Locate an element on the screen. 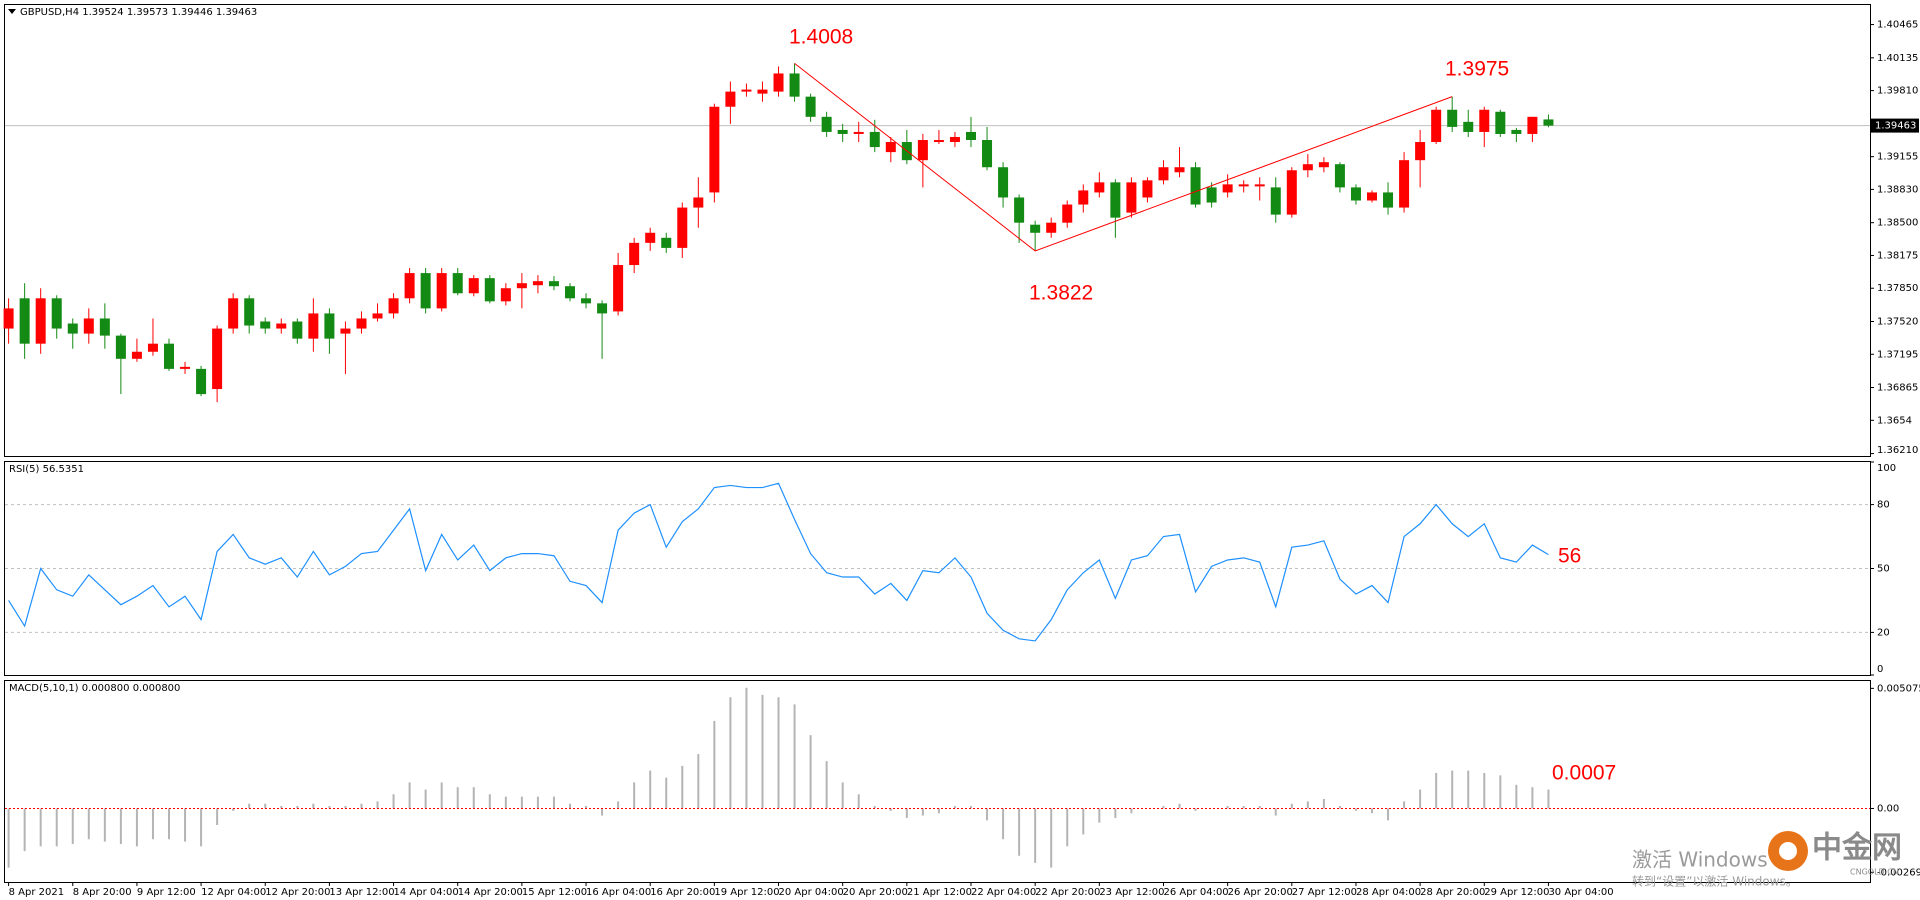 This screenshot has width=1920, height=900. macd-title: MACD(5,10,1) is located at coordinates (44, 688).